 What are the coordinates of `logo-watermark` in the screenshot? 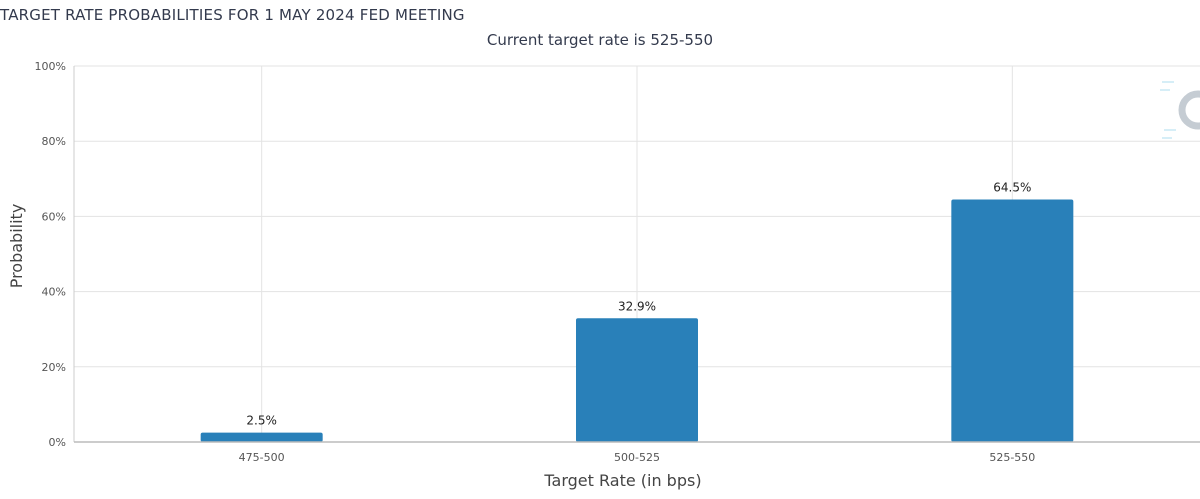 It's located at (1180, 114).